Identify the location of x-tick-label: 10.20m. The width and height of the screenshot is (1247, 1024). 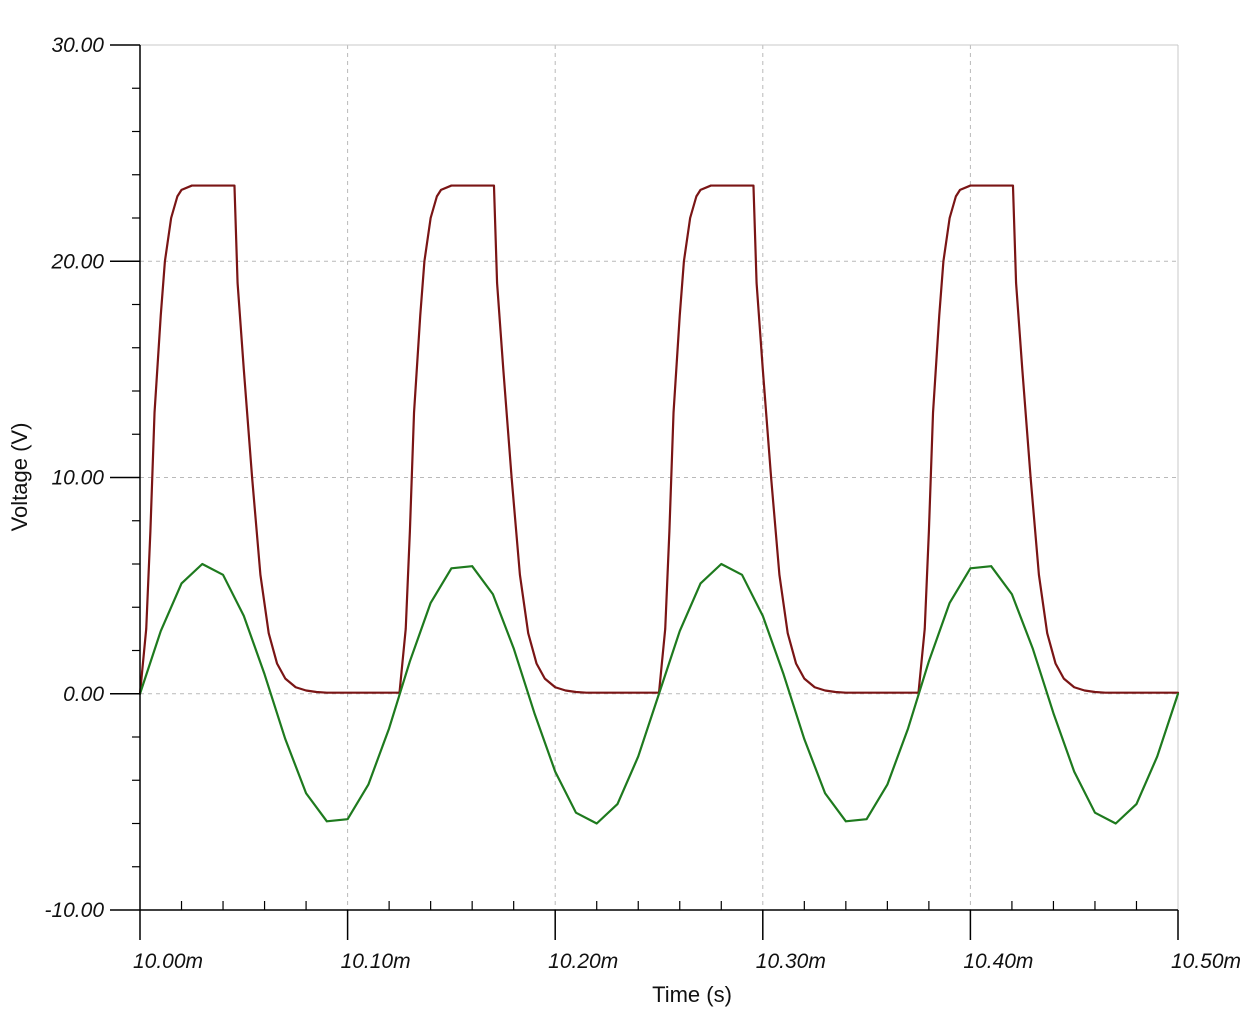
(583, 961).